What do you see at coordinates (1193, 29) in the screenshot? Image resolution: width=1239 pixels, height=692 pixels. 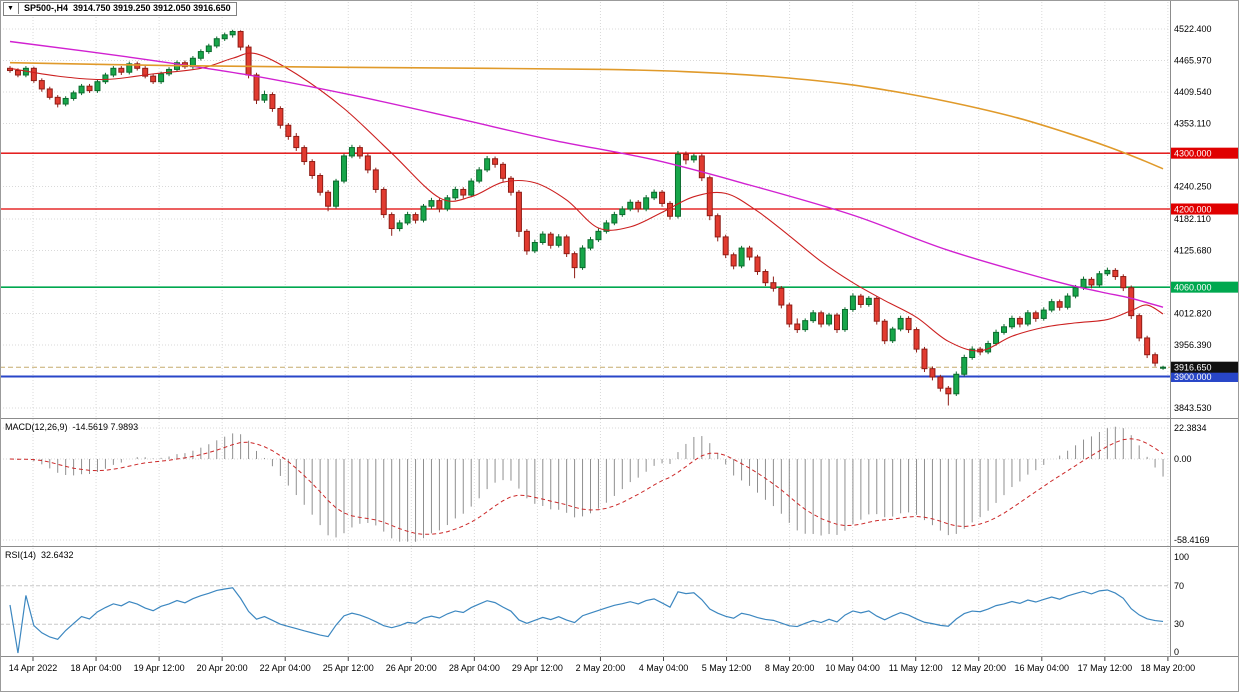 I see `price-axis-label: 4522.400` at bounding box center [1193, 29].